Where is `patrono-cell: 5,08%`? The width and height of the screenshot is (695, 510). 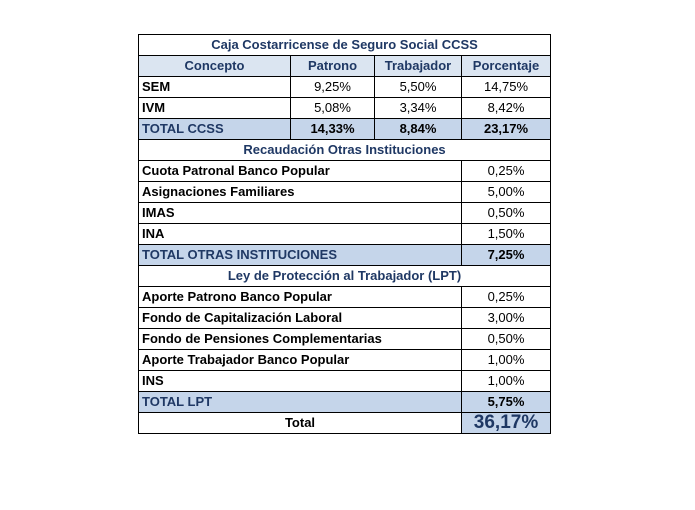 patrono-cell: 5,08% is located at coordinates (332, 108).